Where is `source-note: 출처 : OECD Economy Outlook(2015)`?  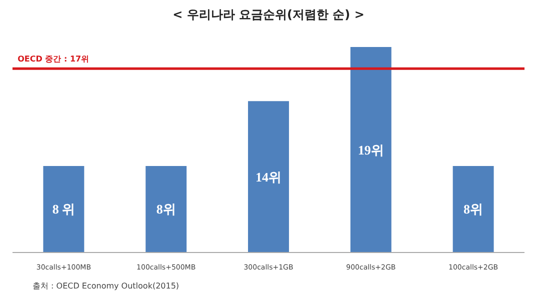 source-note: 출처 : OECD Economy Outlook(2015) is located at coordinates (106, 286).